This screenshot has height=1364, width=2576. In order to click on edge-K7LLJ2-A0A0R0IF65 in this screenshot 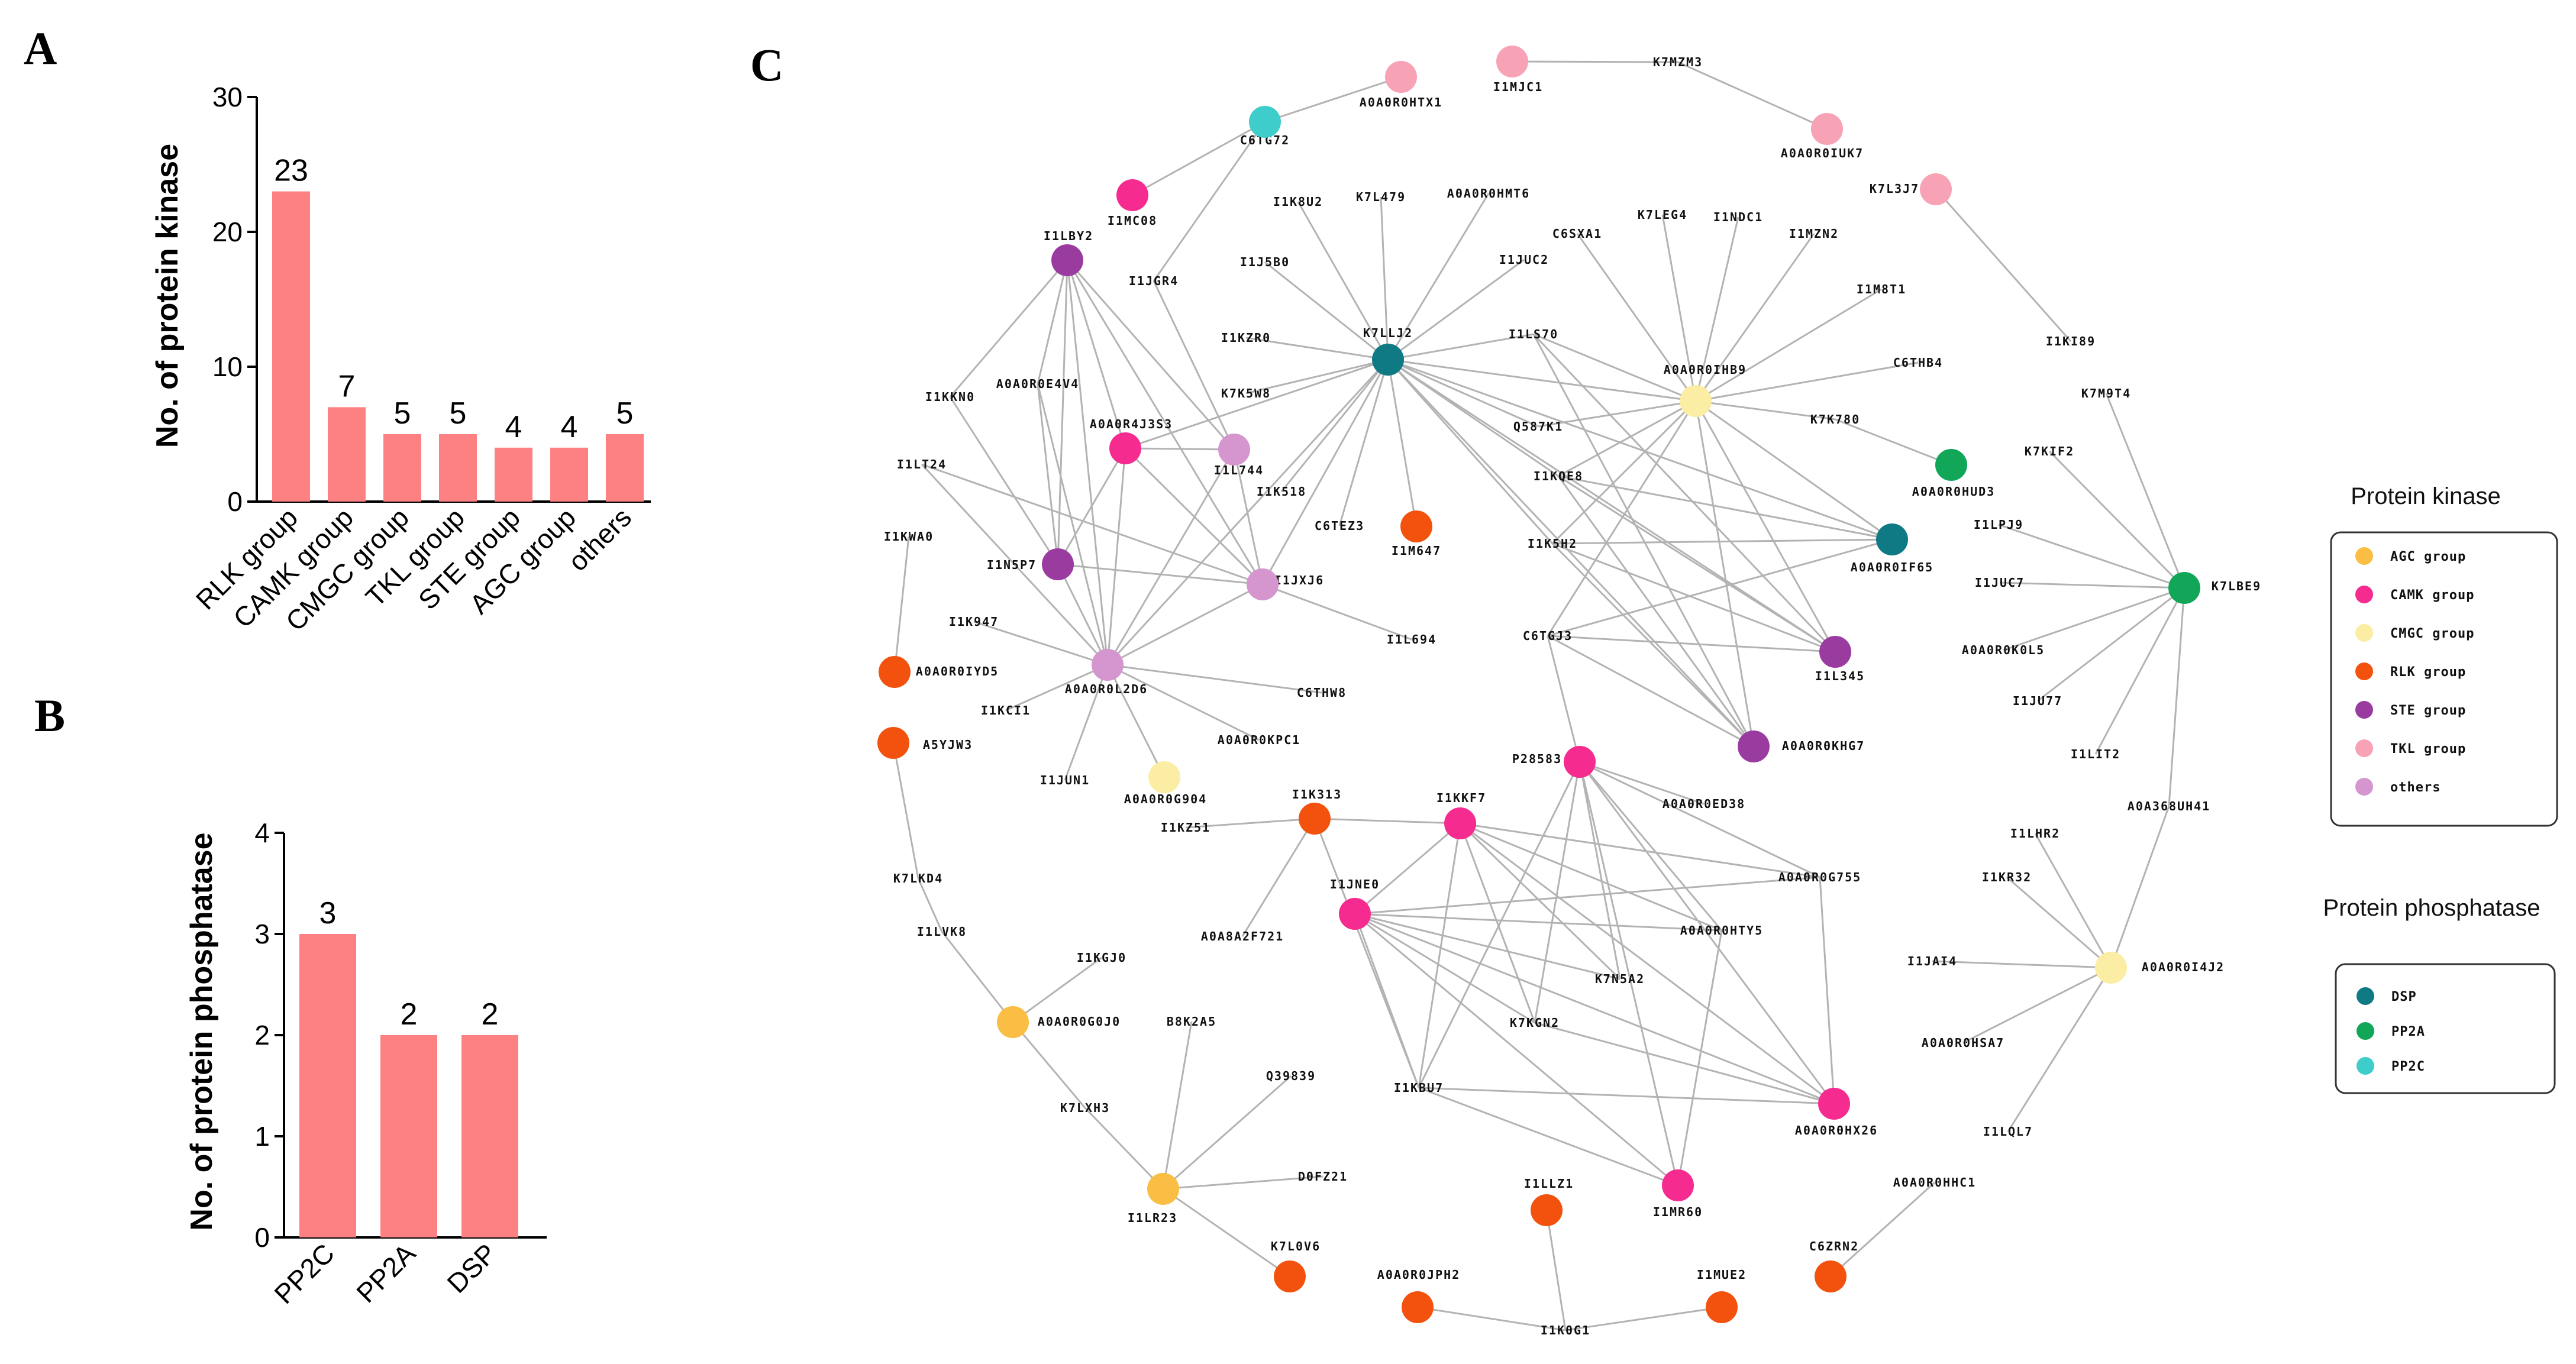, I will do `click(1640, 449)`.